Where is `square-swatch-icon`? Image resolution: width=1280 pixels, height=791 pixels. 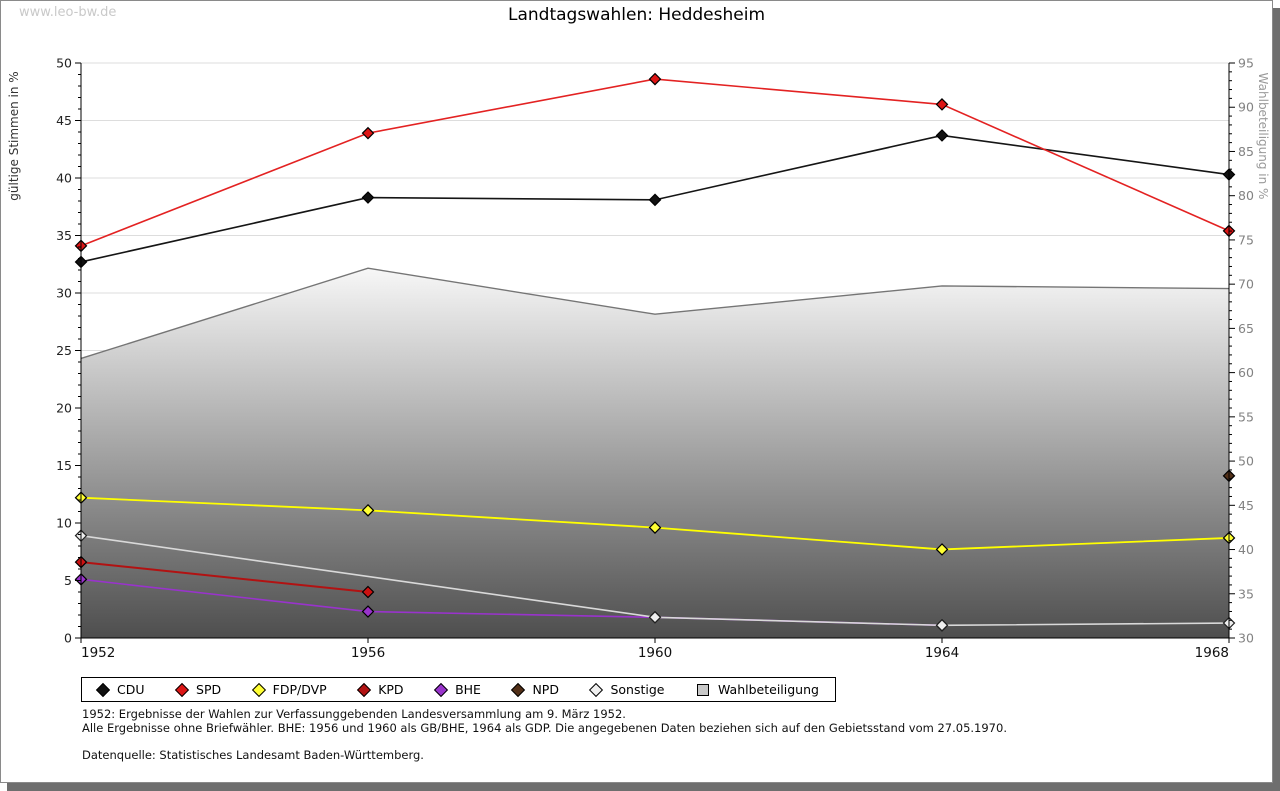
square-swatch-icon is located at coordinates (702, 689).